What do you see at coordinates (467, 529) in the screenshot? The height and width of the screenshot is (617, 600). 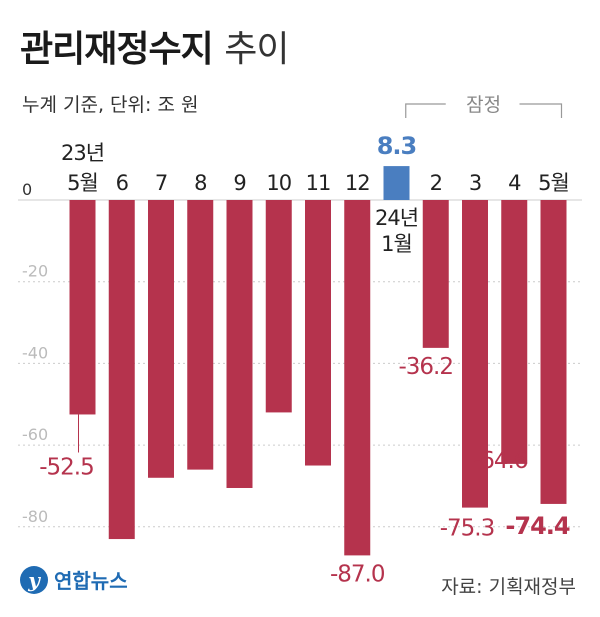 I see `data-label: -75.3` at bounding box center [467, 529].